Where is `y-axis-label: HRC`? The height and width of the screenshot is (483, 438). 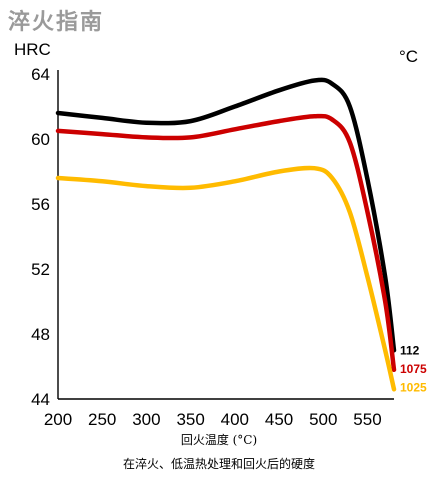 y-axis-label: HRC is located at coordinates (32, 49).